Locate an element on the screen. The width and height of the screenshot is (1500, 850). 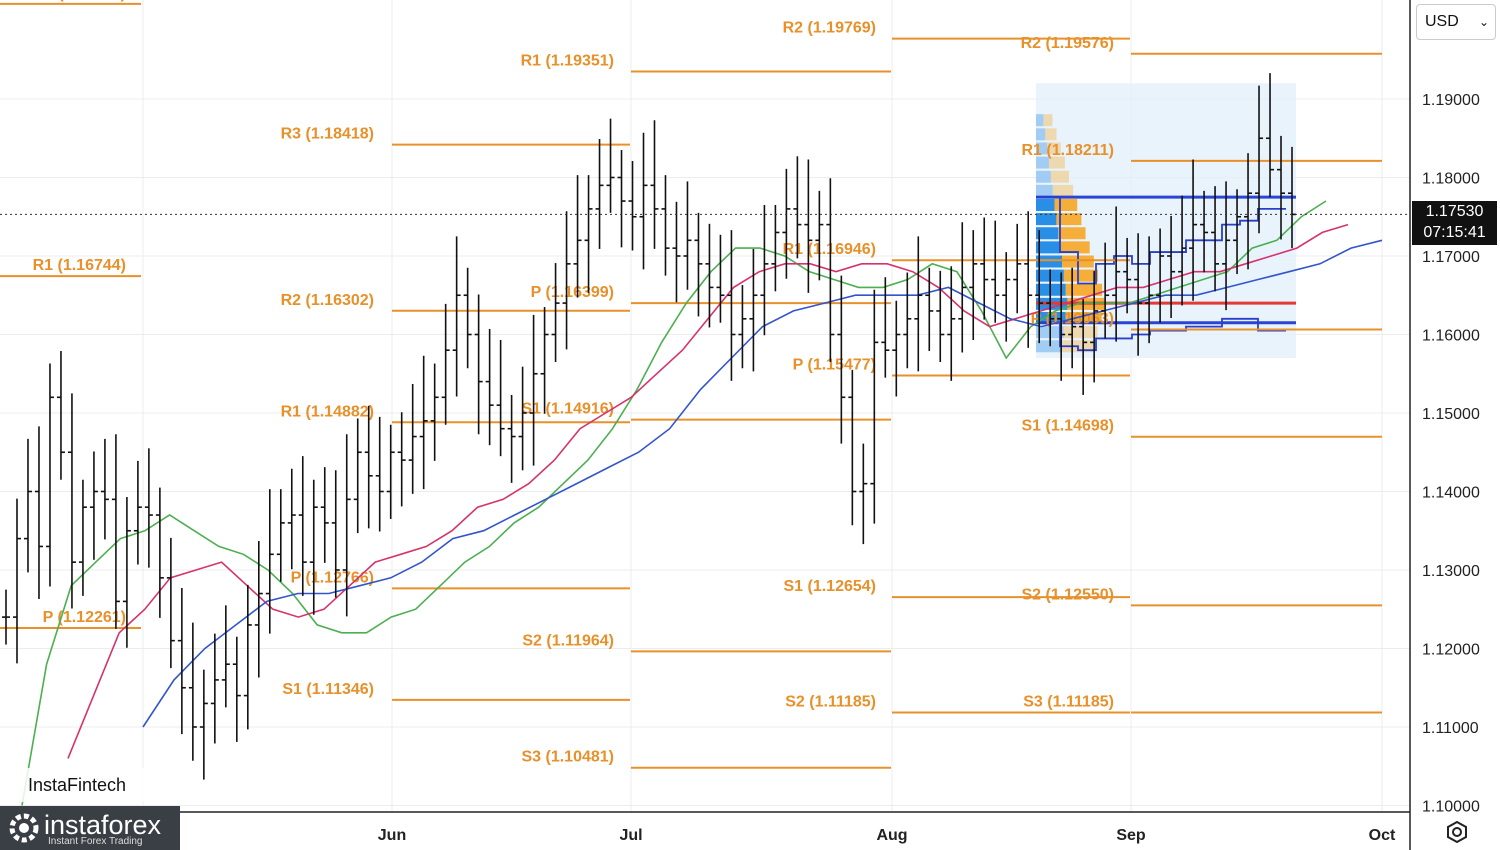
pivot-label-aug-s2: S2 (1.12550) is located at coordinates (1067, 594).